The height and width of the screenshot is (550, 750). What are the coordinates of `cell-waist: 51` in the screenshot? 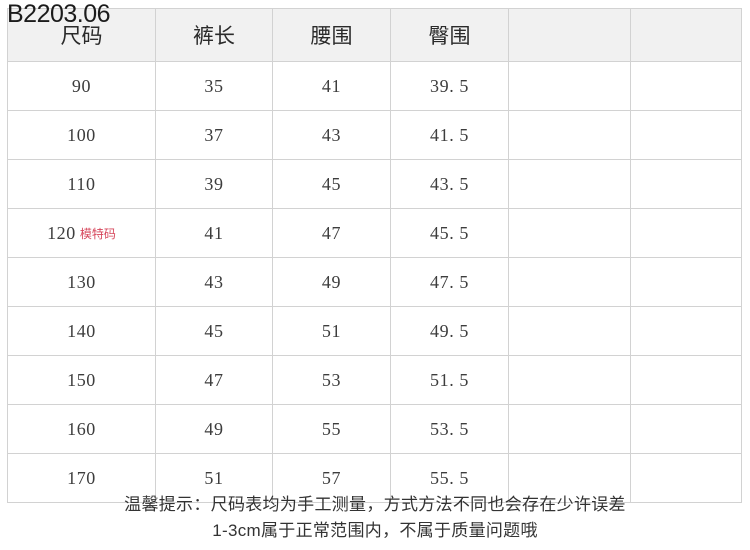 It's located at (331, 331).